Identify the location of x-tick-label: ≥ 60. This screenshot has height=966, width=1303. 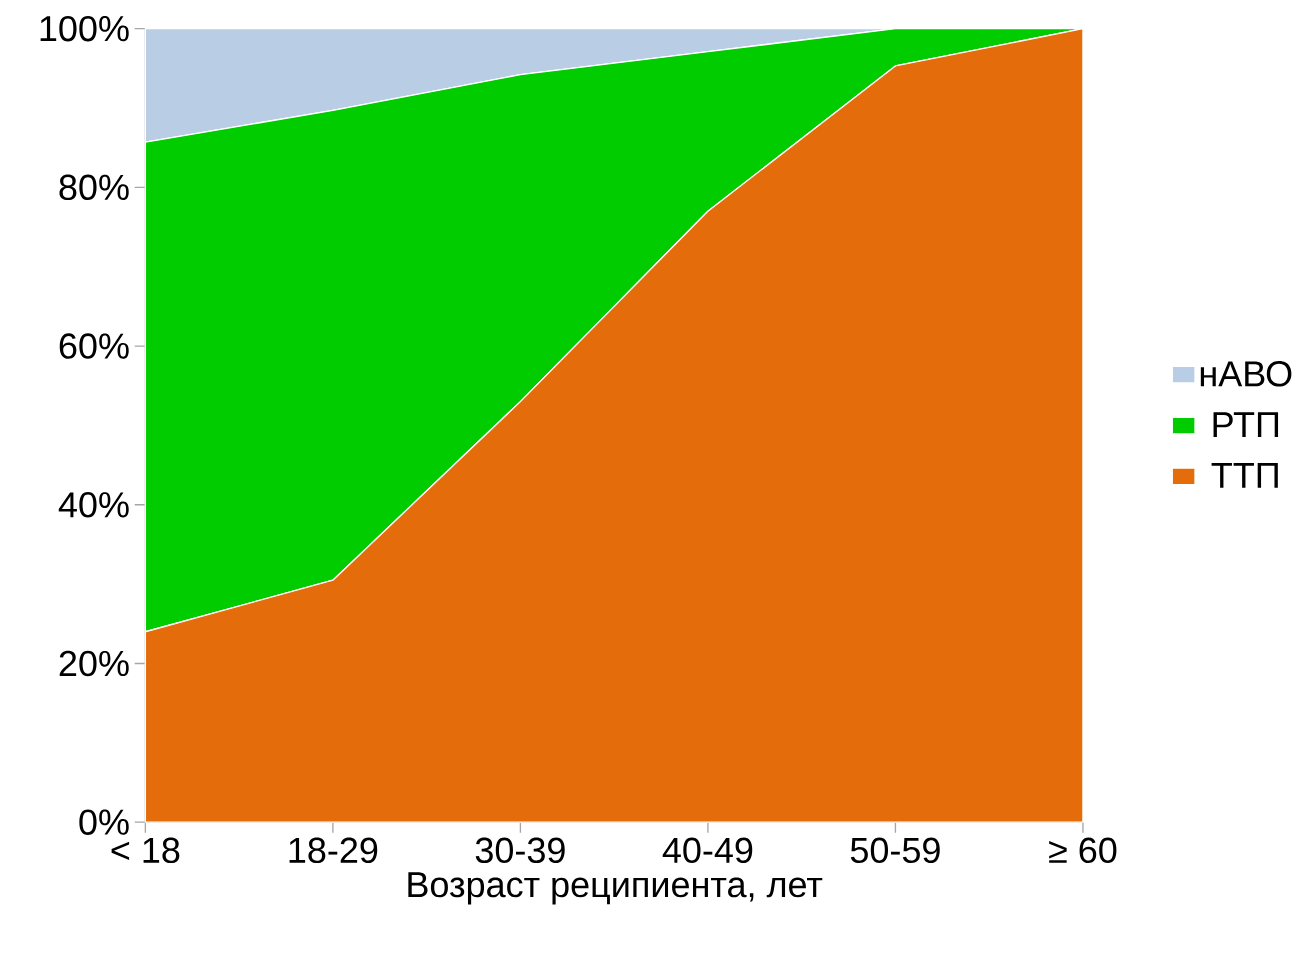
(1083, 850).